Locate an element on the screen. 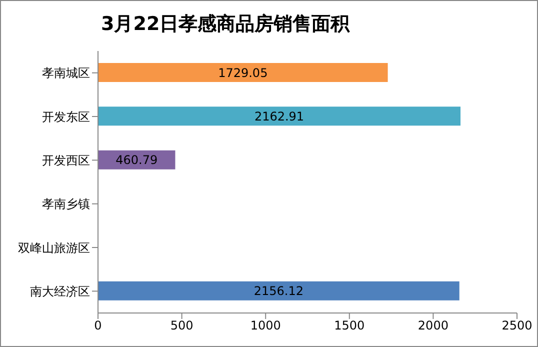 Image resolution: width=538 pixels, height=347 pixels. y-tick-label: 南大经济区 is located at coordinates (60, 291).